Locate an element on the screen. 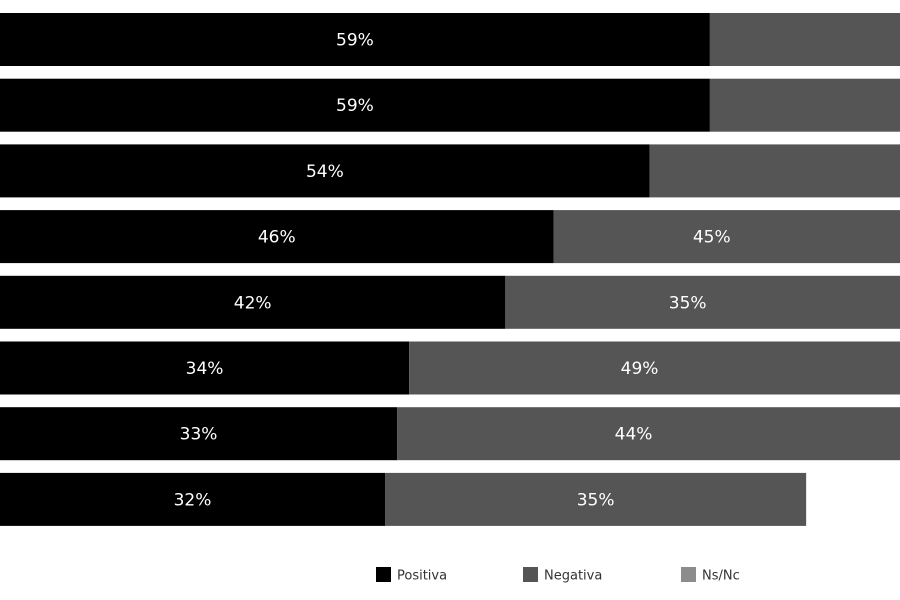 The image size is (900, 600). legend-label: Ns/Nc is located at coordinates (721, 576).